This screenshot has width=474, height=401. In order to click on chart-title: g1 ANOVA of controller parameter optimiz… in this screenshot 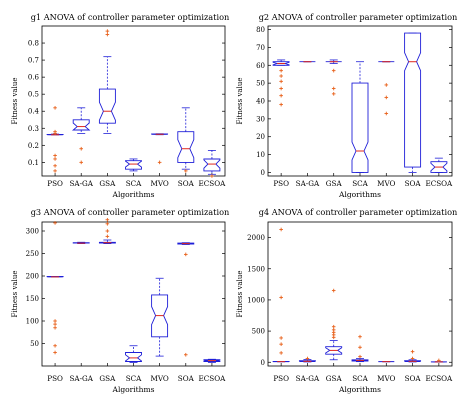, I will do `click(130, 17)`.